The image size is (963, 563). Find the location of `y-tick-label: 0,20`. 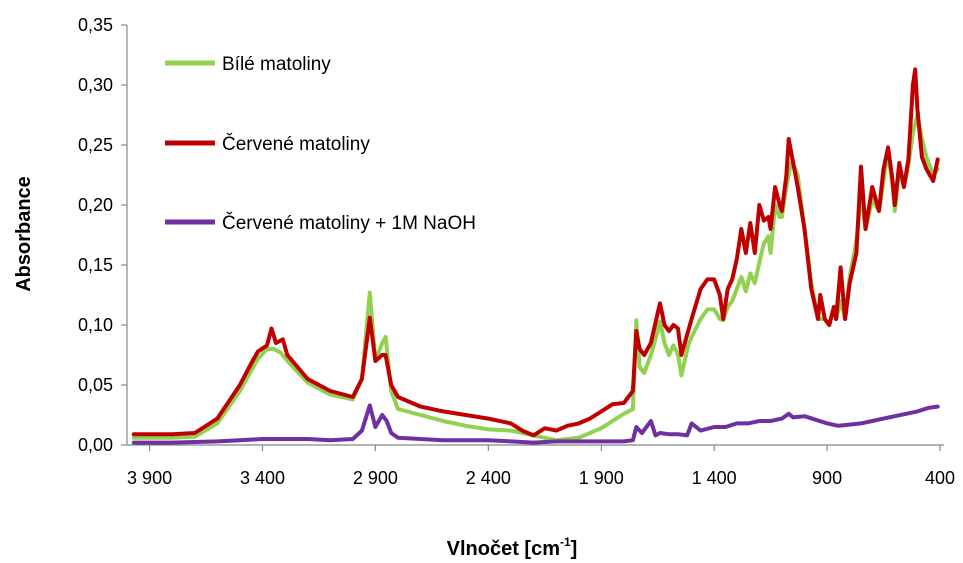

y-tick-label: 0,20 is located at coordinates (95, 205).